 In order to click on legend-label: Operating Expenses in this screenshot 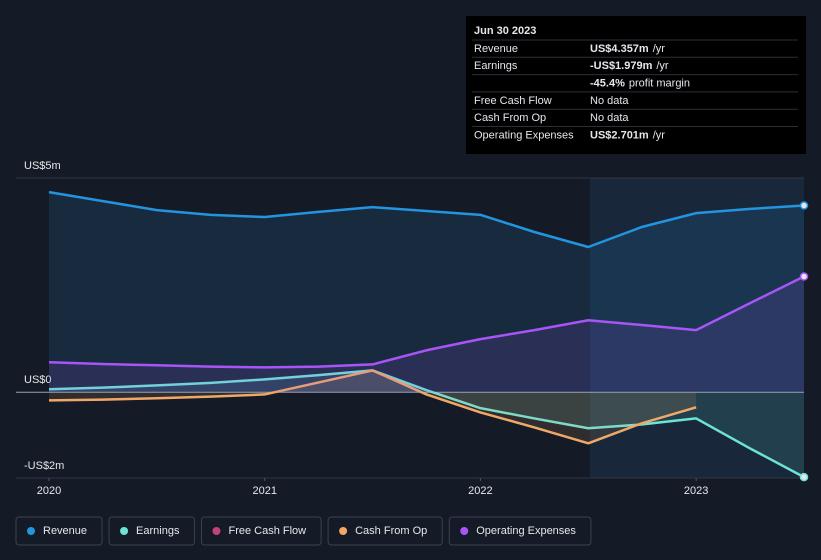, I will do `click(526, 531)`.